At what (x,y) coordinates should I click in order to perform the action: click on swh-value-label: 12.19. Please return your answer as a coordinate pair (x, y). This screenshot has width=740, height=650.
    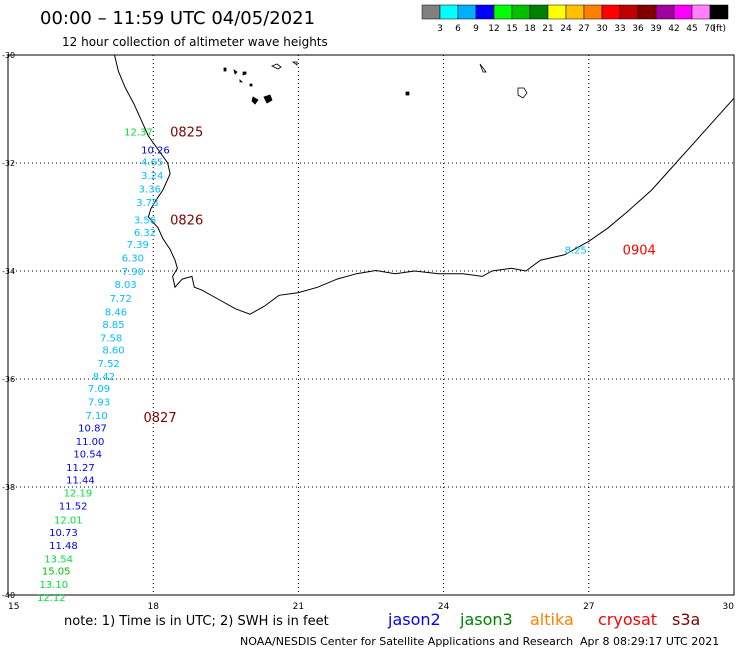
    Looking at the image, I should click on (78, 493).